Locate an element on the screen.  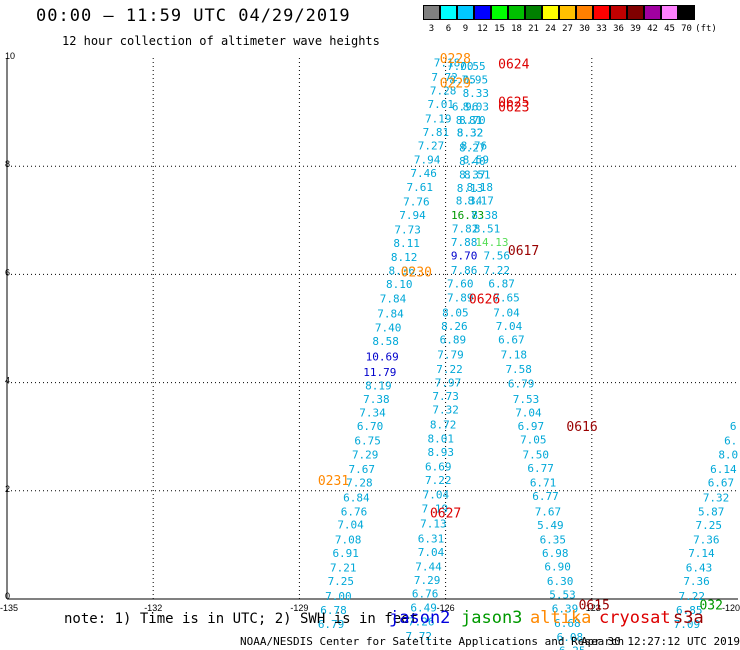
scale-label: 70 is located at coordinates (686, 29).